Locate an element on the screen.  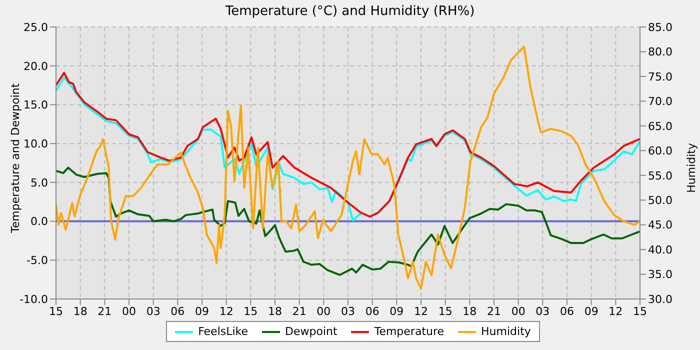
y-tick-label: 5.0 is located at coordinates (39, 183).